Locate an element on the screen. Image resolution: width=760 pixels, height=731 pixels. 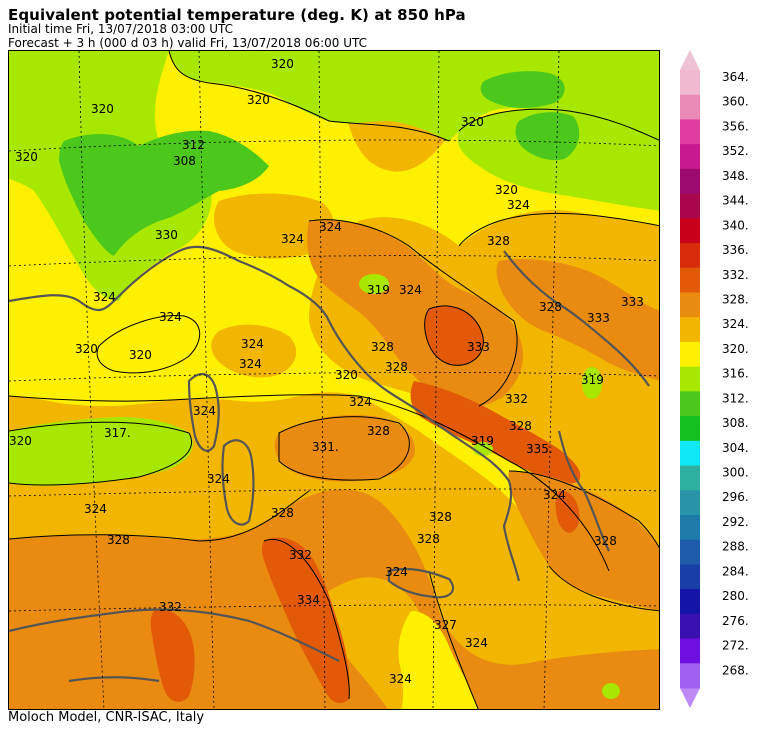
colorbar-label: 284. is located at coordinates (735, 571).